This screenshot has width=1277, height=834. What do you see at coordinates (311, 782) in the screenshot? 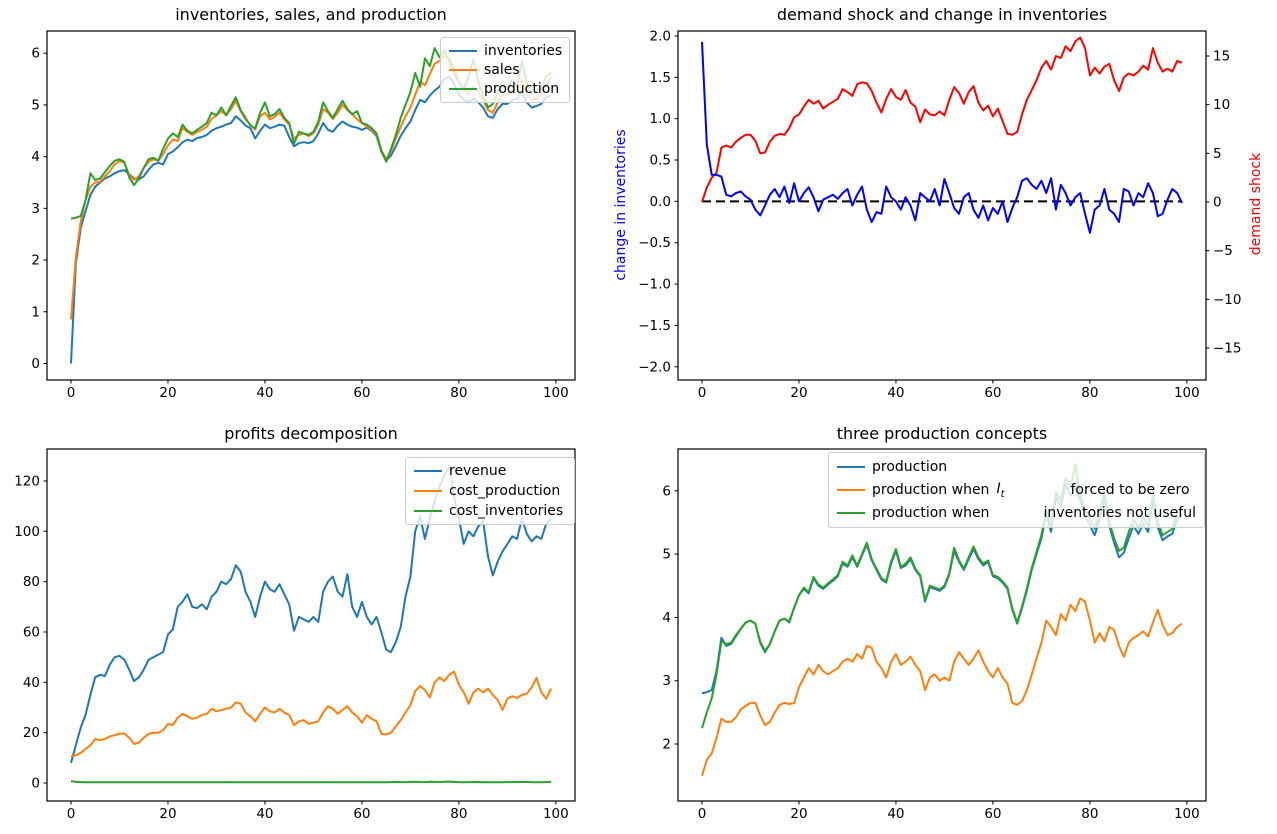
I see `series-line-cost-inventories` at bounding box center [311, 782].